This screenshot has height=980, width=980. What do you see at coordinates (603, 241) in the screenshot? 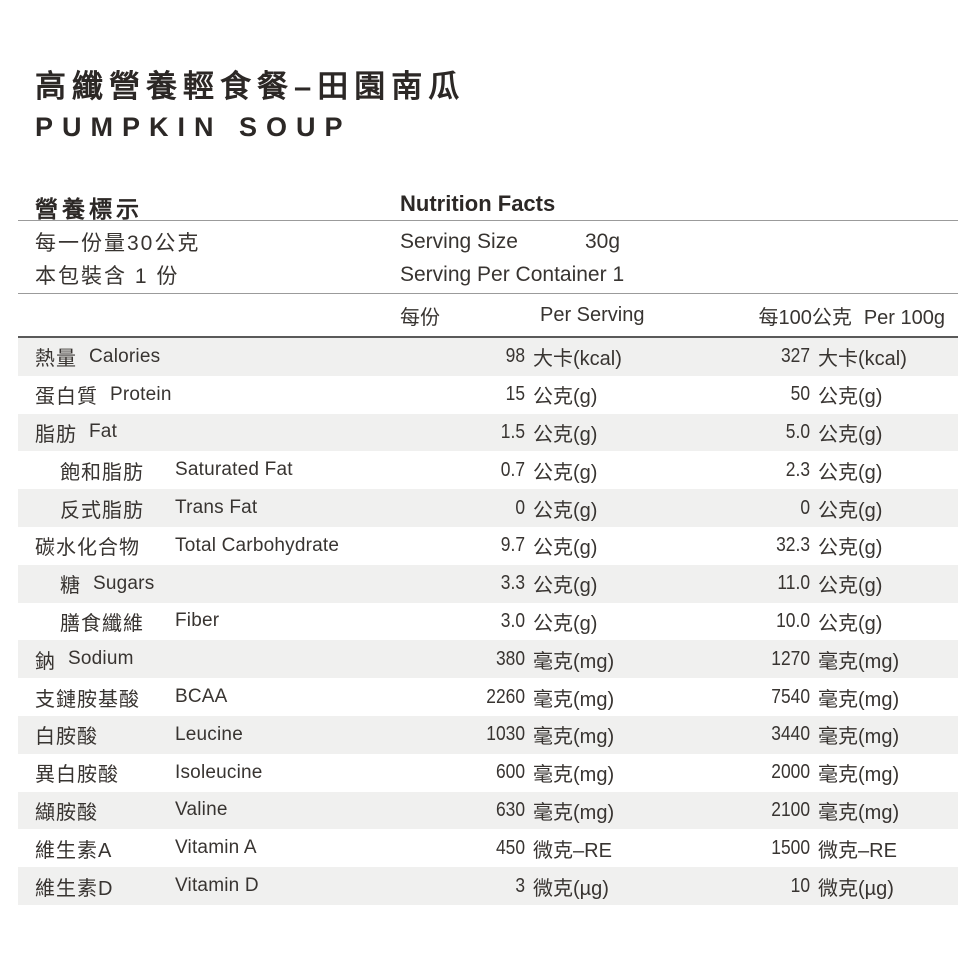
I see `serving-size-value: 30g` at bounding box center [603, 241].